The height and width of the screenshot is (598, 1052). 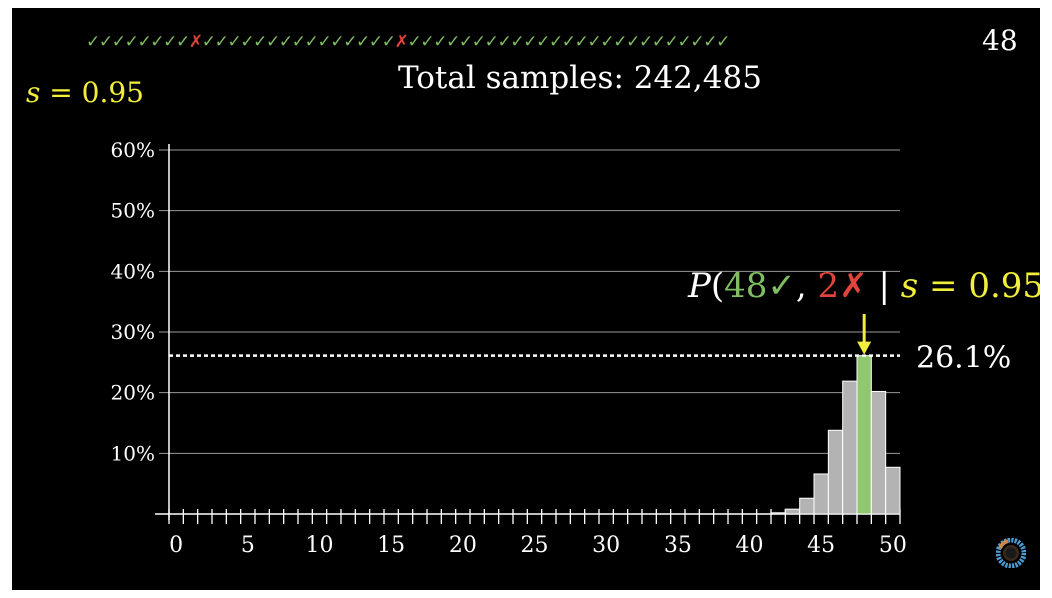 What do you see at coordinates (893, 545) in the screenshot?
I see `x-tick-label: 50` at bounding box center [893, 545].